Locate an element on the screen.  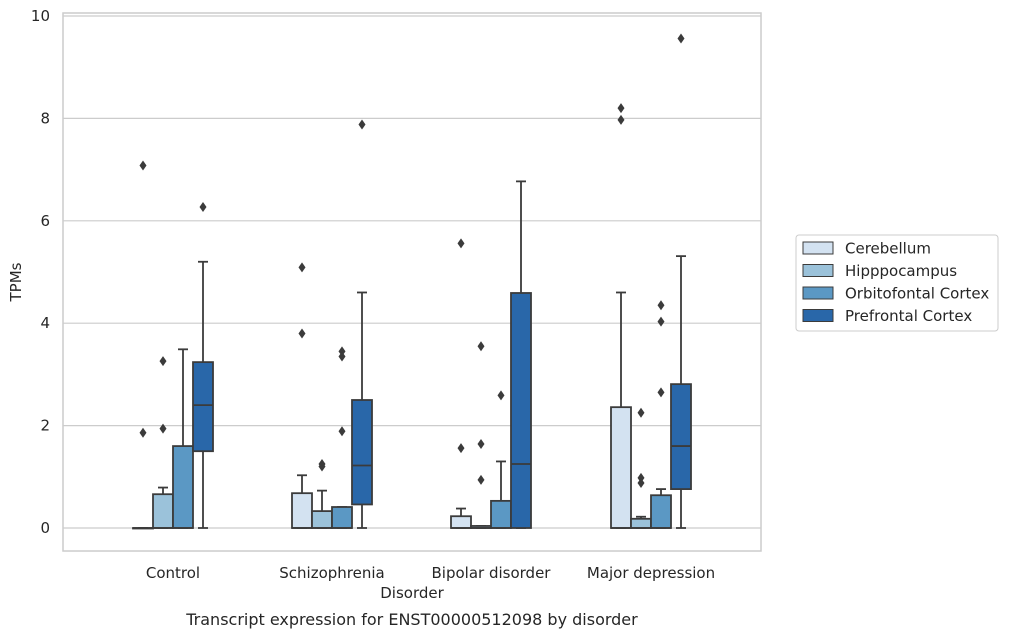
x-axis-label: Disorder is located at coordinates (412, 593).